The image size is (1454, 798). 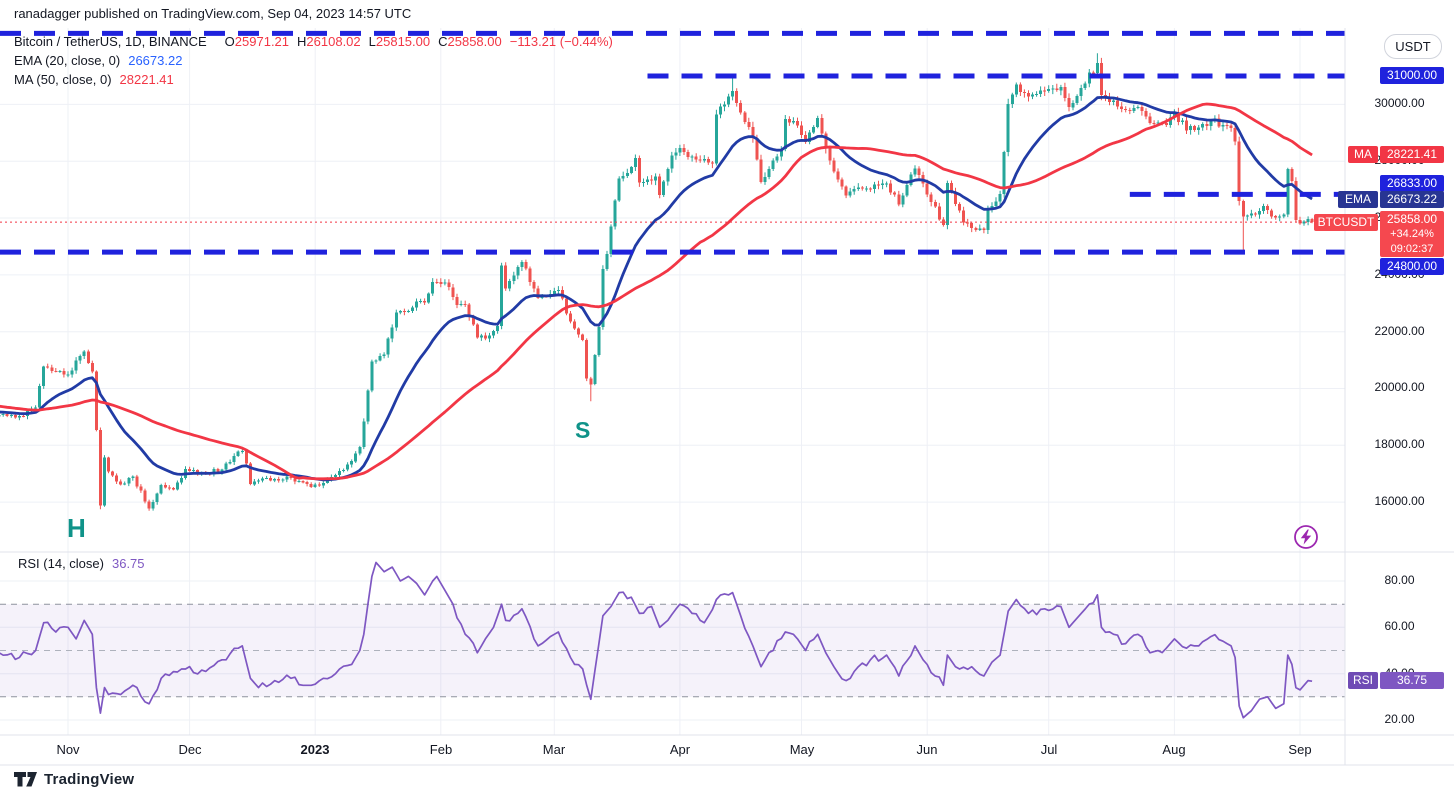 I want to click on ema-value: 26673.22, so click(x=155, y=60).